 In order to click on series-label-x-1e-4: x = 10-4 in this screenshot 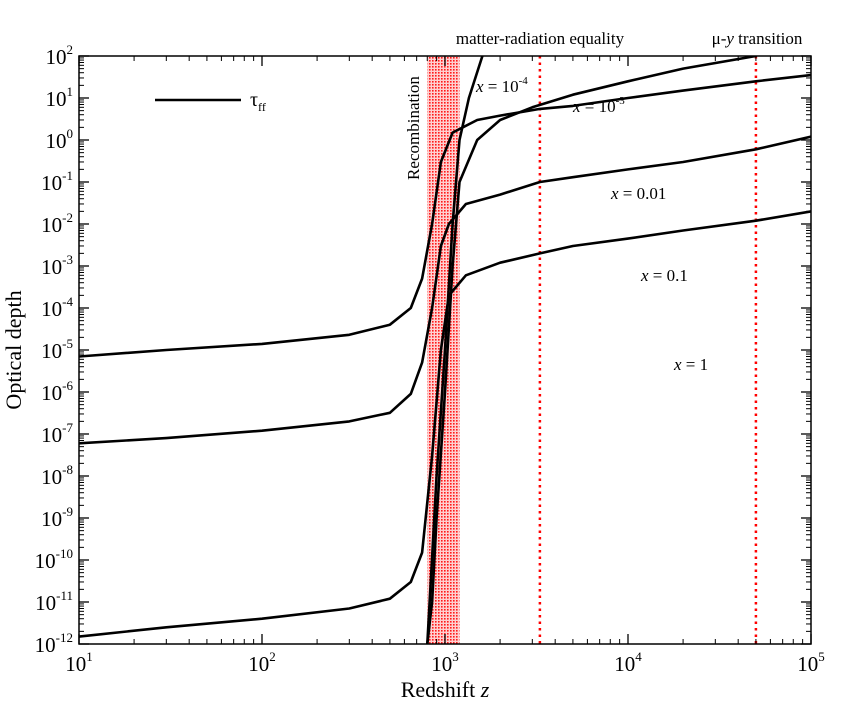, I will do `click(501, 85)`.